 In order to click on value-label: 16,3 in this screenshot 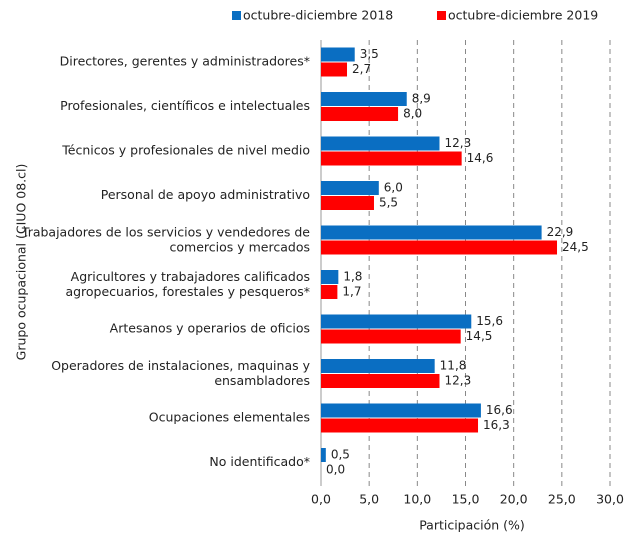, I will do `click(496, 425)`.